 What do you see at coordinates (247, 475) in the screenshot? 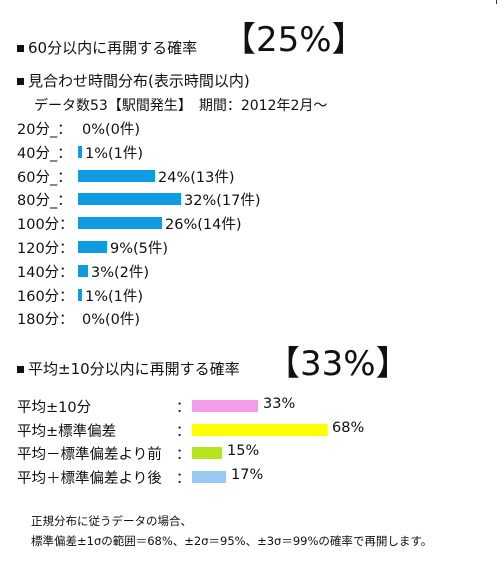
I see `comparison-value: 17%` at bounding box center [247, 475].